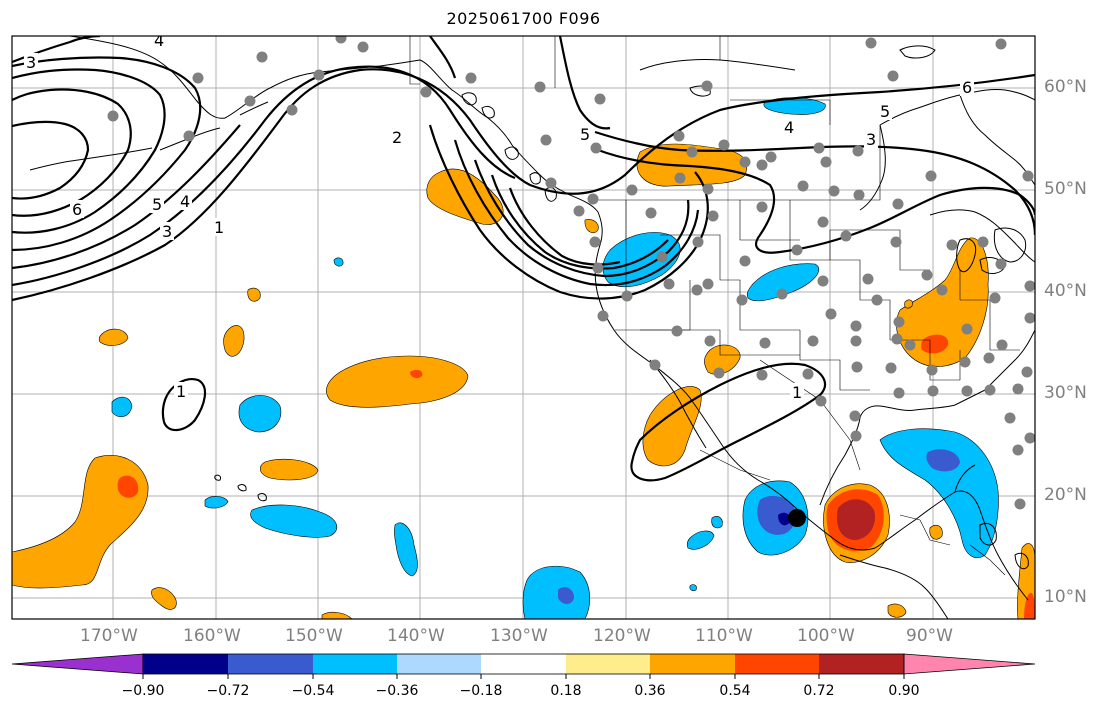 This screenshot has width=1105, height=712. I want to click on positive-anomaly-strongest, so click(856, 519).